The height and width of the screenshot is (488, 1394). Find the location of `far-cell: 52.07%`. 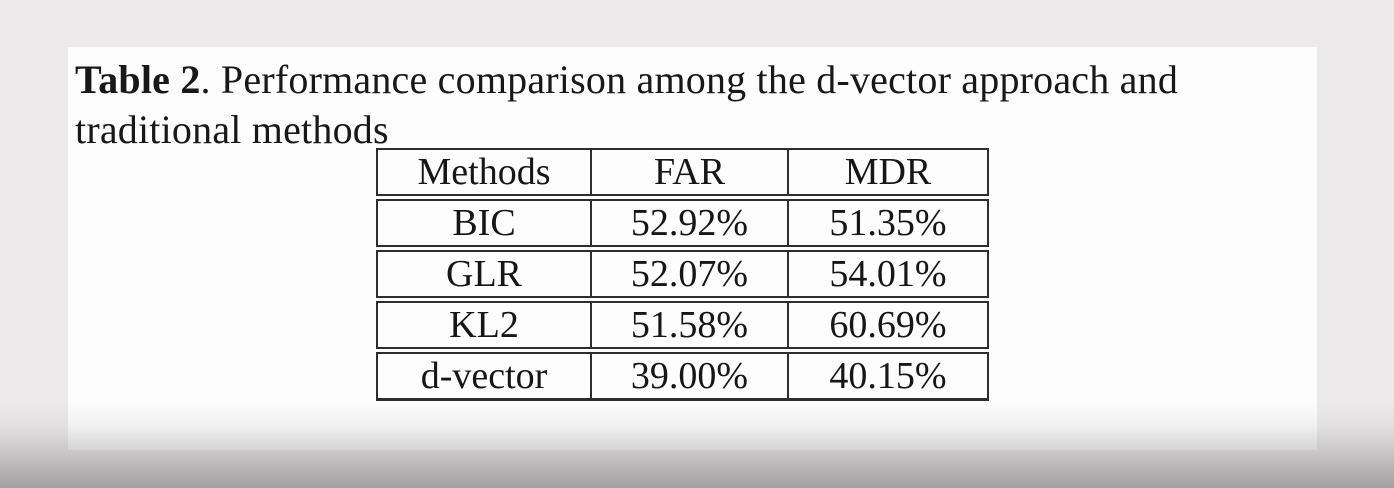

far-cell: 52.07% is located at coordinates (689, 273).